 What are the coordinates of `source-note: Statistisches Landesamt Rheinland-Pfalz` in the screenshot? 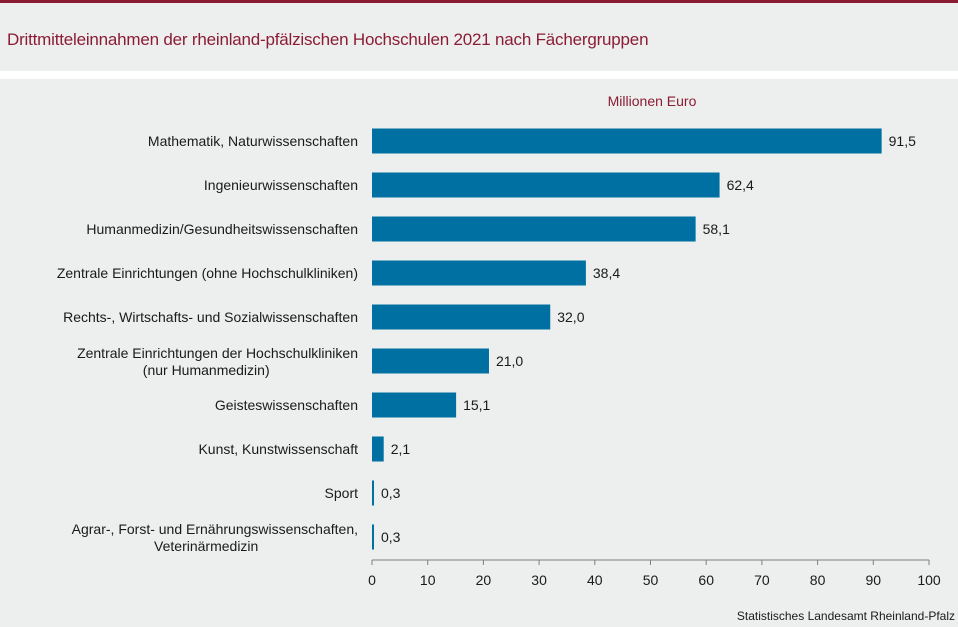 It's located at (845, 616).